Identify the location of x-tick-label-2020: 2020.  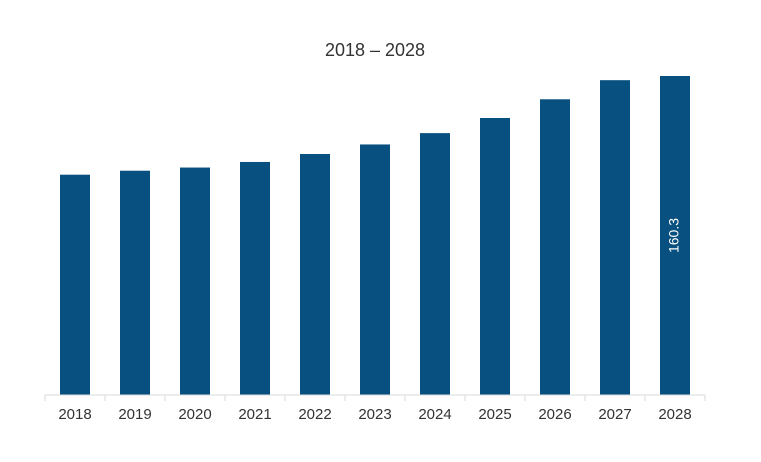
(194, 414).